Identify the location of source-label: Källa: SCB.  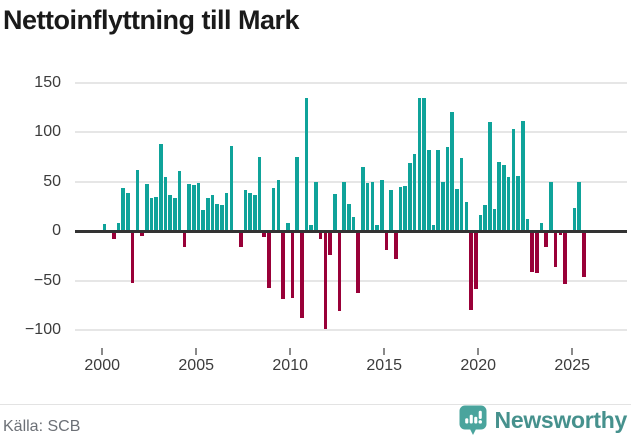
(42, 426).